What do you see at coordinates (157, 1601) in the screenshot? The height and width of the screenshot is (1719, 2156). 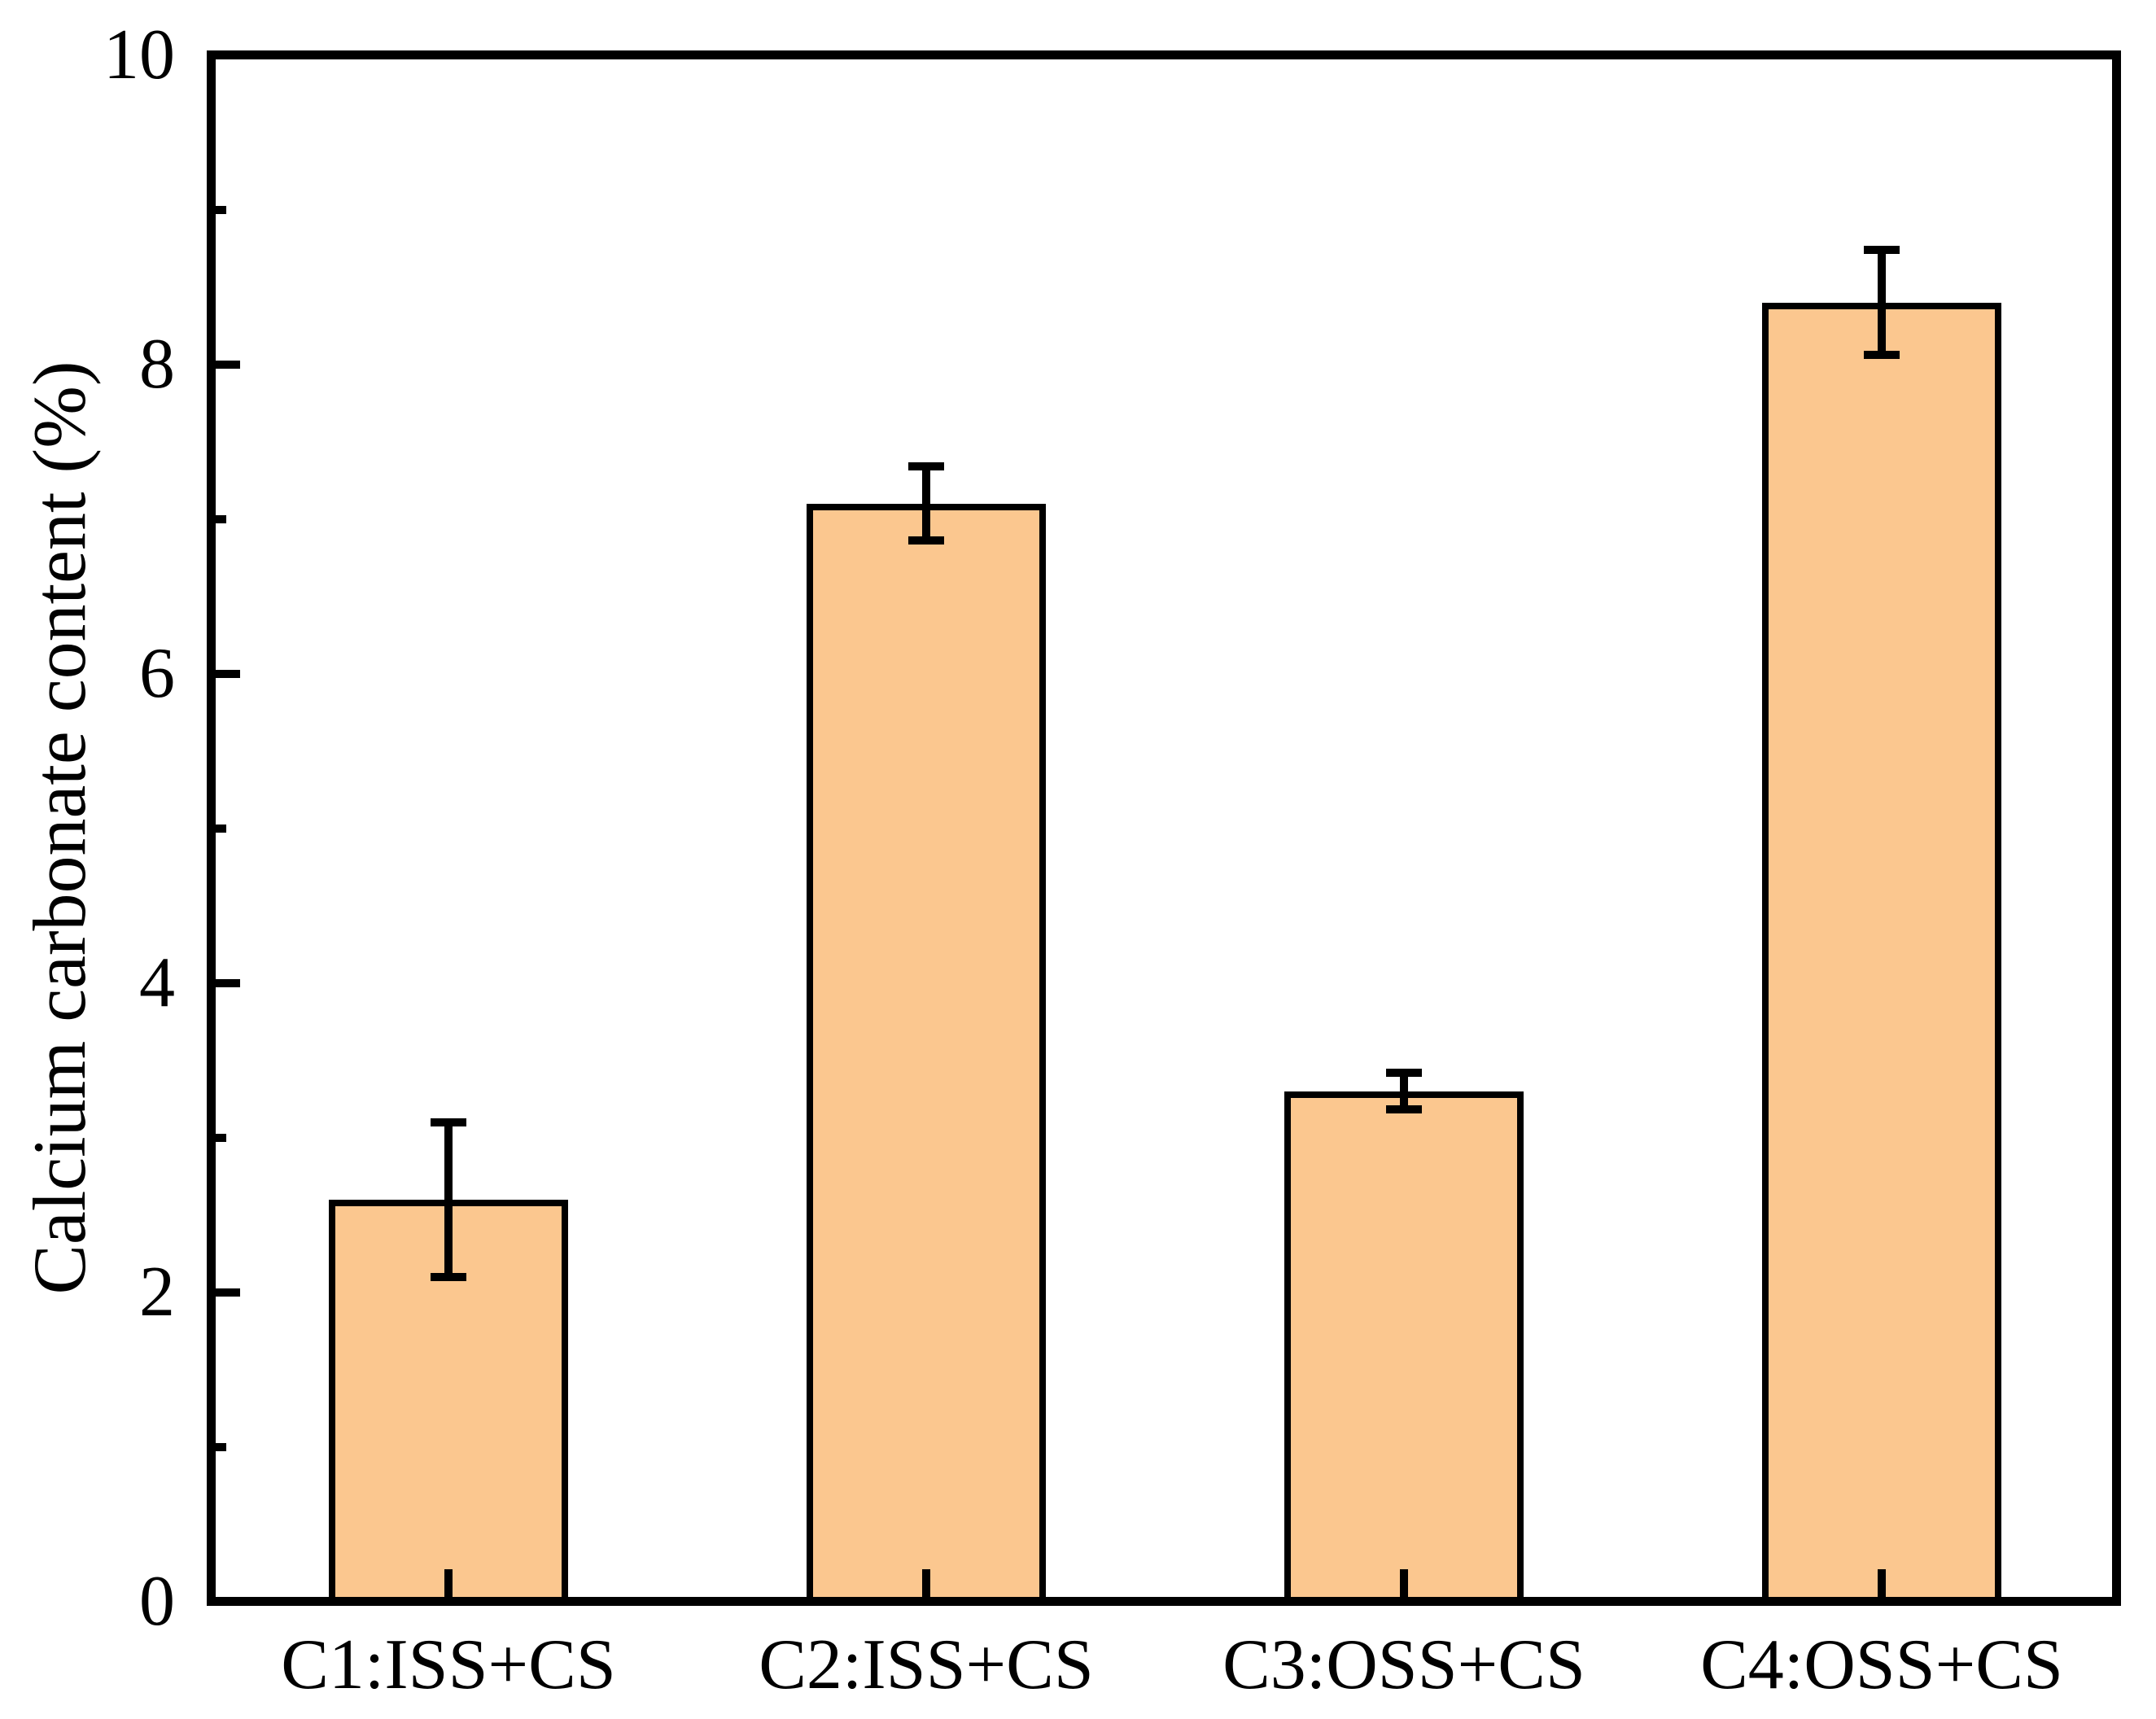 I see `y-tick-label-0: 0` at bounding box center [157, 1601].